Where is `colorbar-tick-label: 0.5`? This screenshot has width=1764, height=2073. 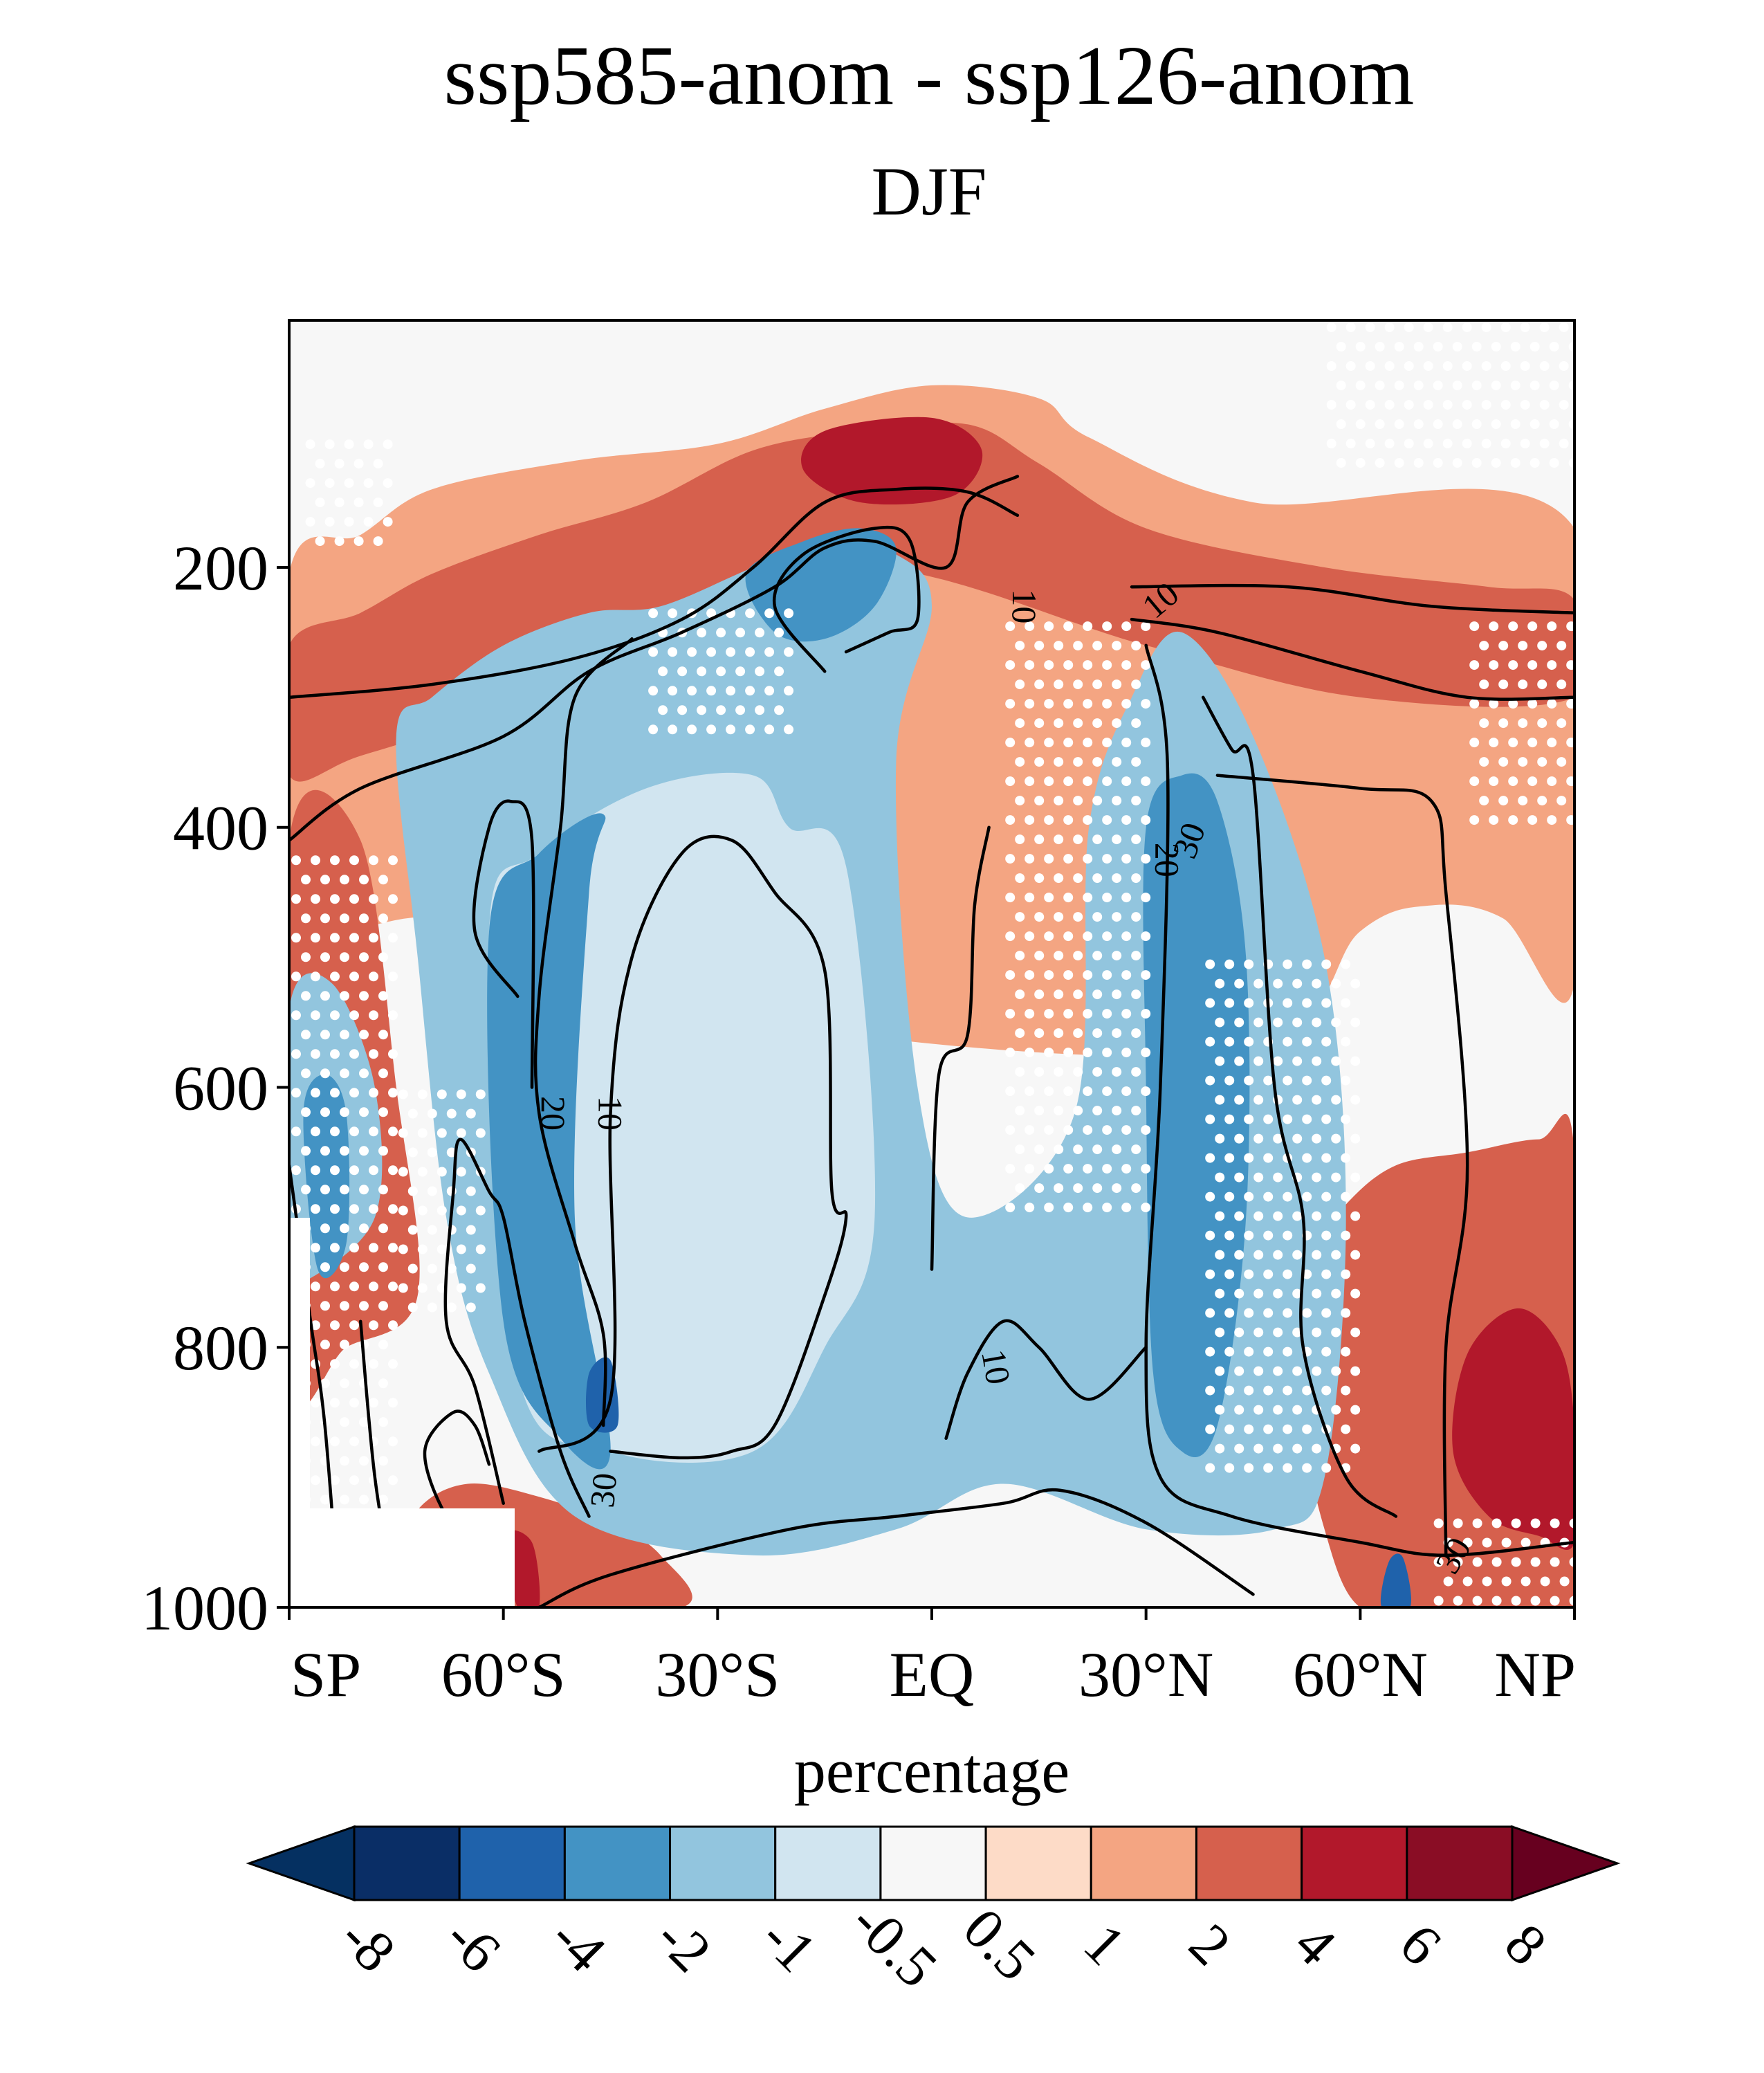 colorbar-tick-label: 0.5 is located at coordinates (999, 1945).